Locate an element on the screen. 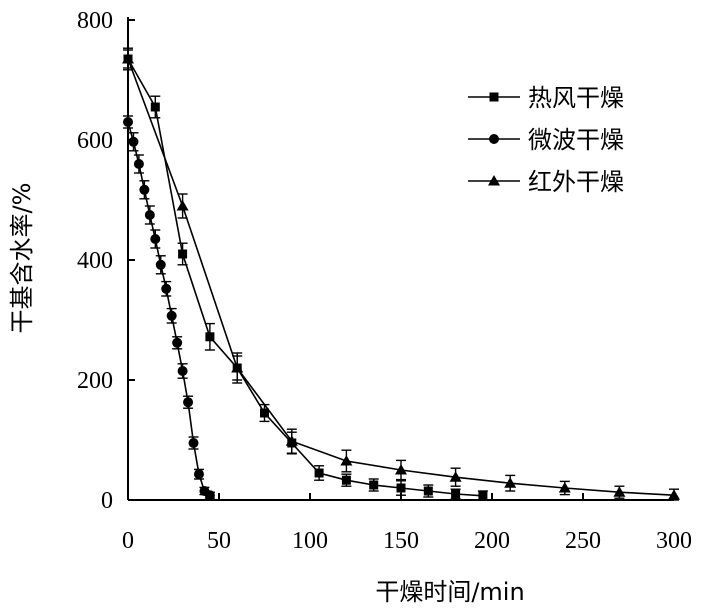 The height and width of the screenshot is (614, 701). x-tick-label-4: 200 is located at coordinates (492, 541).